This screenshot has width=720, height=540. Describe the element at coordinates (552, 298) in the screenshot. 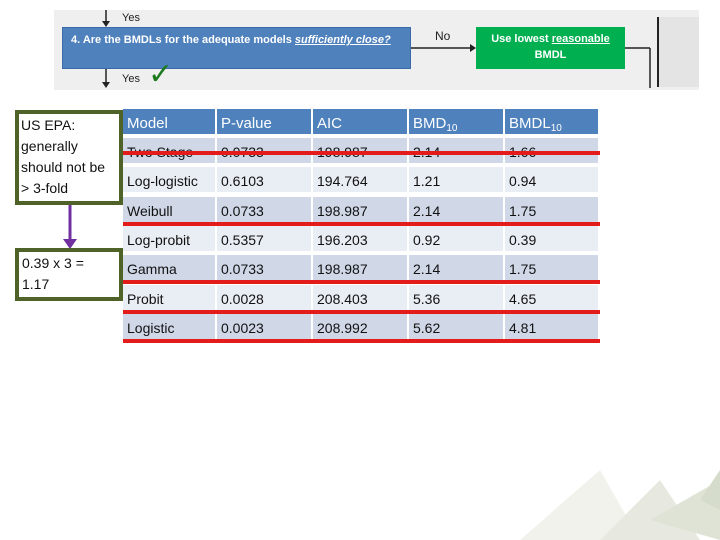

I see `cell-bmdl: 4.65` at that location.